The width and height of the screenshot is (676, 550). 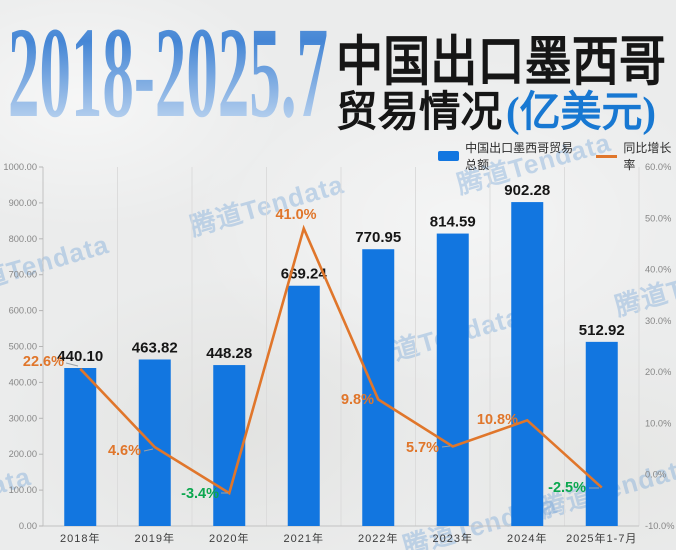 What do you see at coordinates (23, 454) in the screenshot?
I see `left-axis-tick-label: 200.00` at bounding box center [23, 454].